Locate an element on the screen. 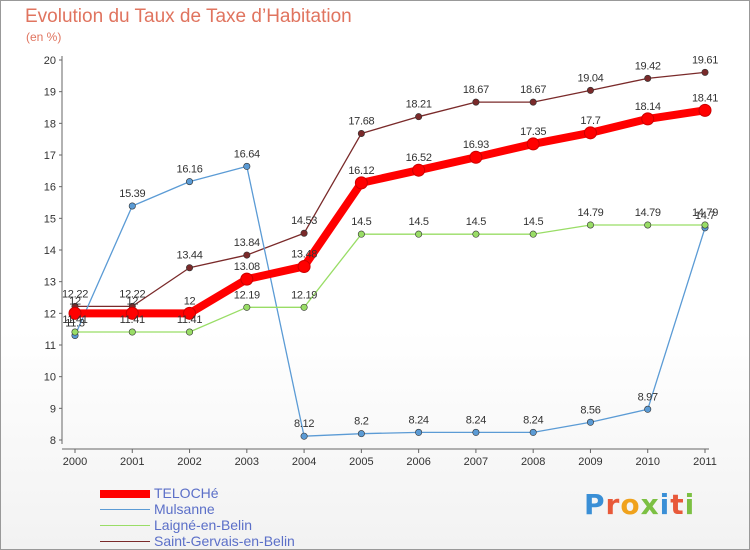 Image resolution: width=750 pixels, height=550 pixels. y-tick-label: 10 is located at coordinates (50, 378).